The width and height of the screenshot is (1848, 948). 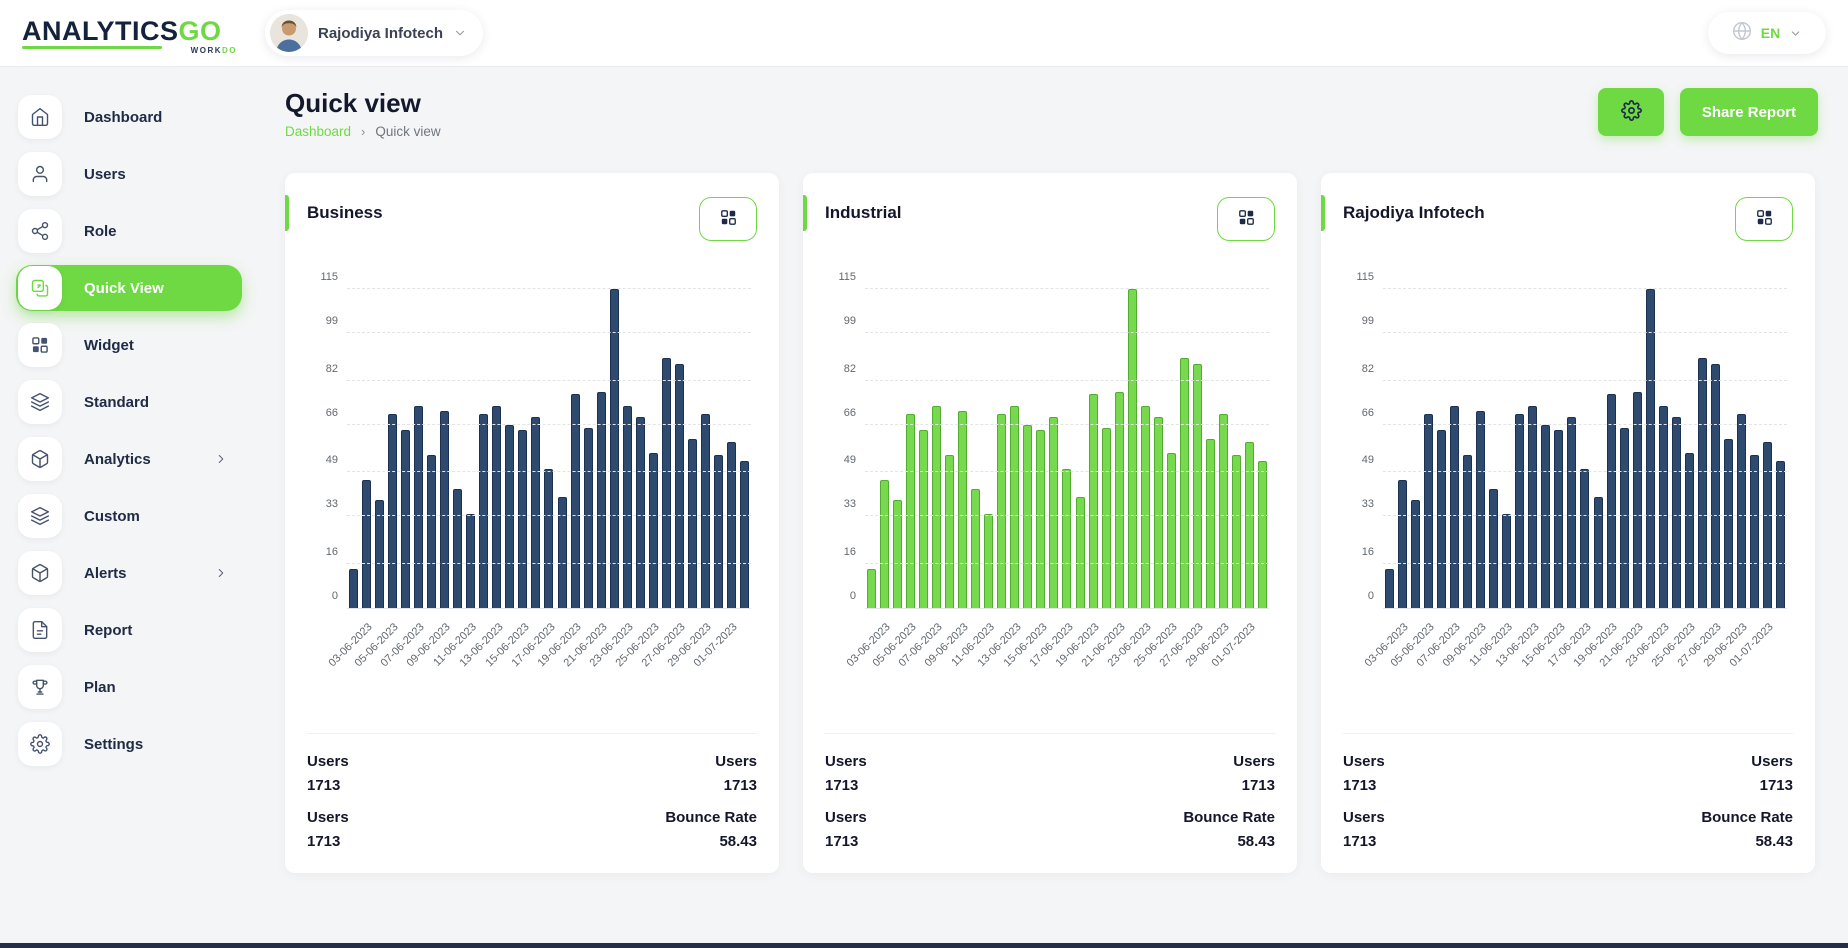 I want to click on sidebar-item-settings: Settings, so click(x=129, y=744).